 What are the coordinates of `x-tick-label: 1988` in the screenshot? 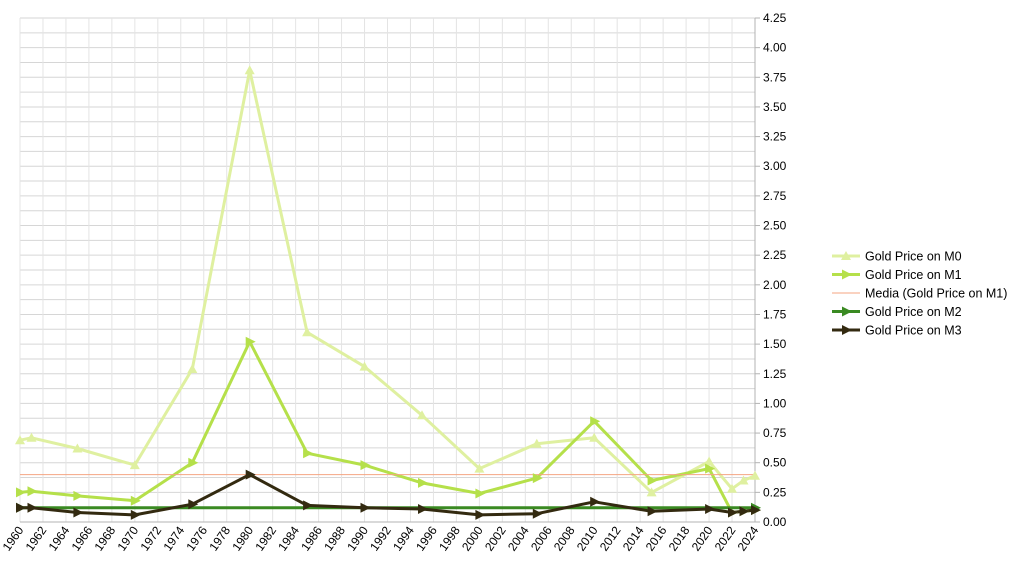 It's located at (334, 538).